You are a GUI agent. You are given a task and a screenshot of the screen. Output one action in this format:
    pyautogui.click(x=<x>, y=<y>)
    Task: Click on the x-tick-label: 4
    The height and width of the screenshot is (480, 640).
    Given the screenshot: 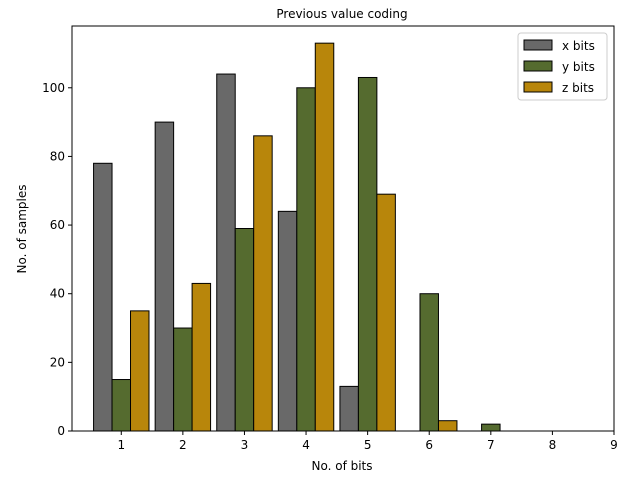 What is the action you would take?
    pyautogui.click(x=306, y=445)
    